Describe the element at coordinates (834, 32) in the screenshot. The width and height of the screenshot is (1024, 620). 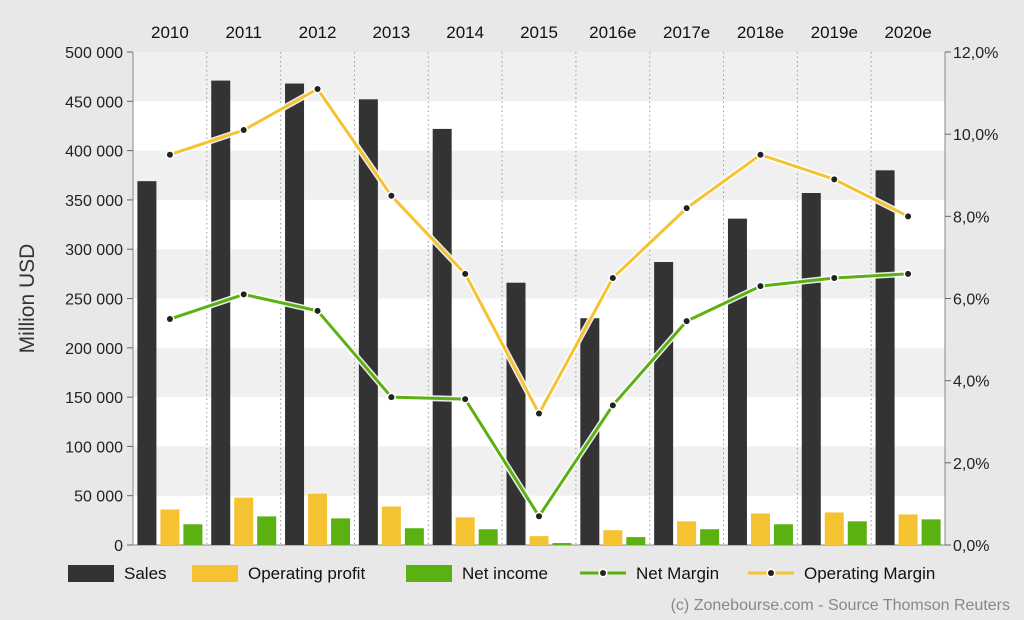
I see `x-tick-label: 2019e` at that location.